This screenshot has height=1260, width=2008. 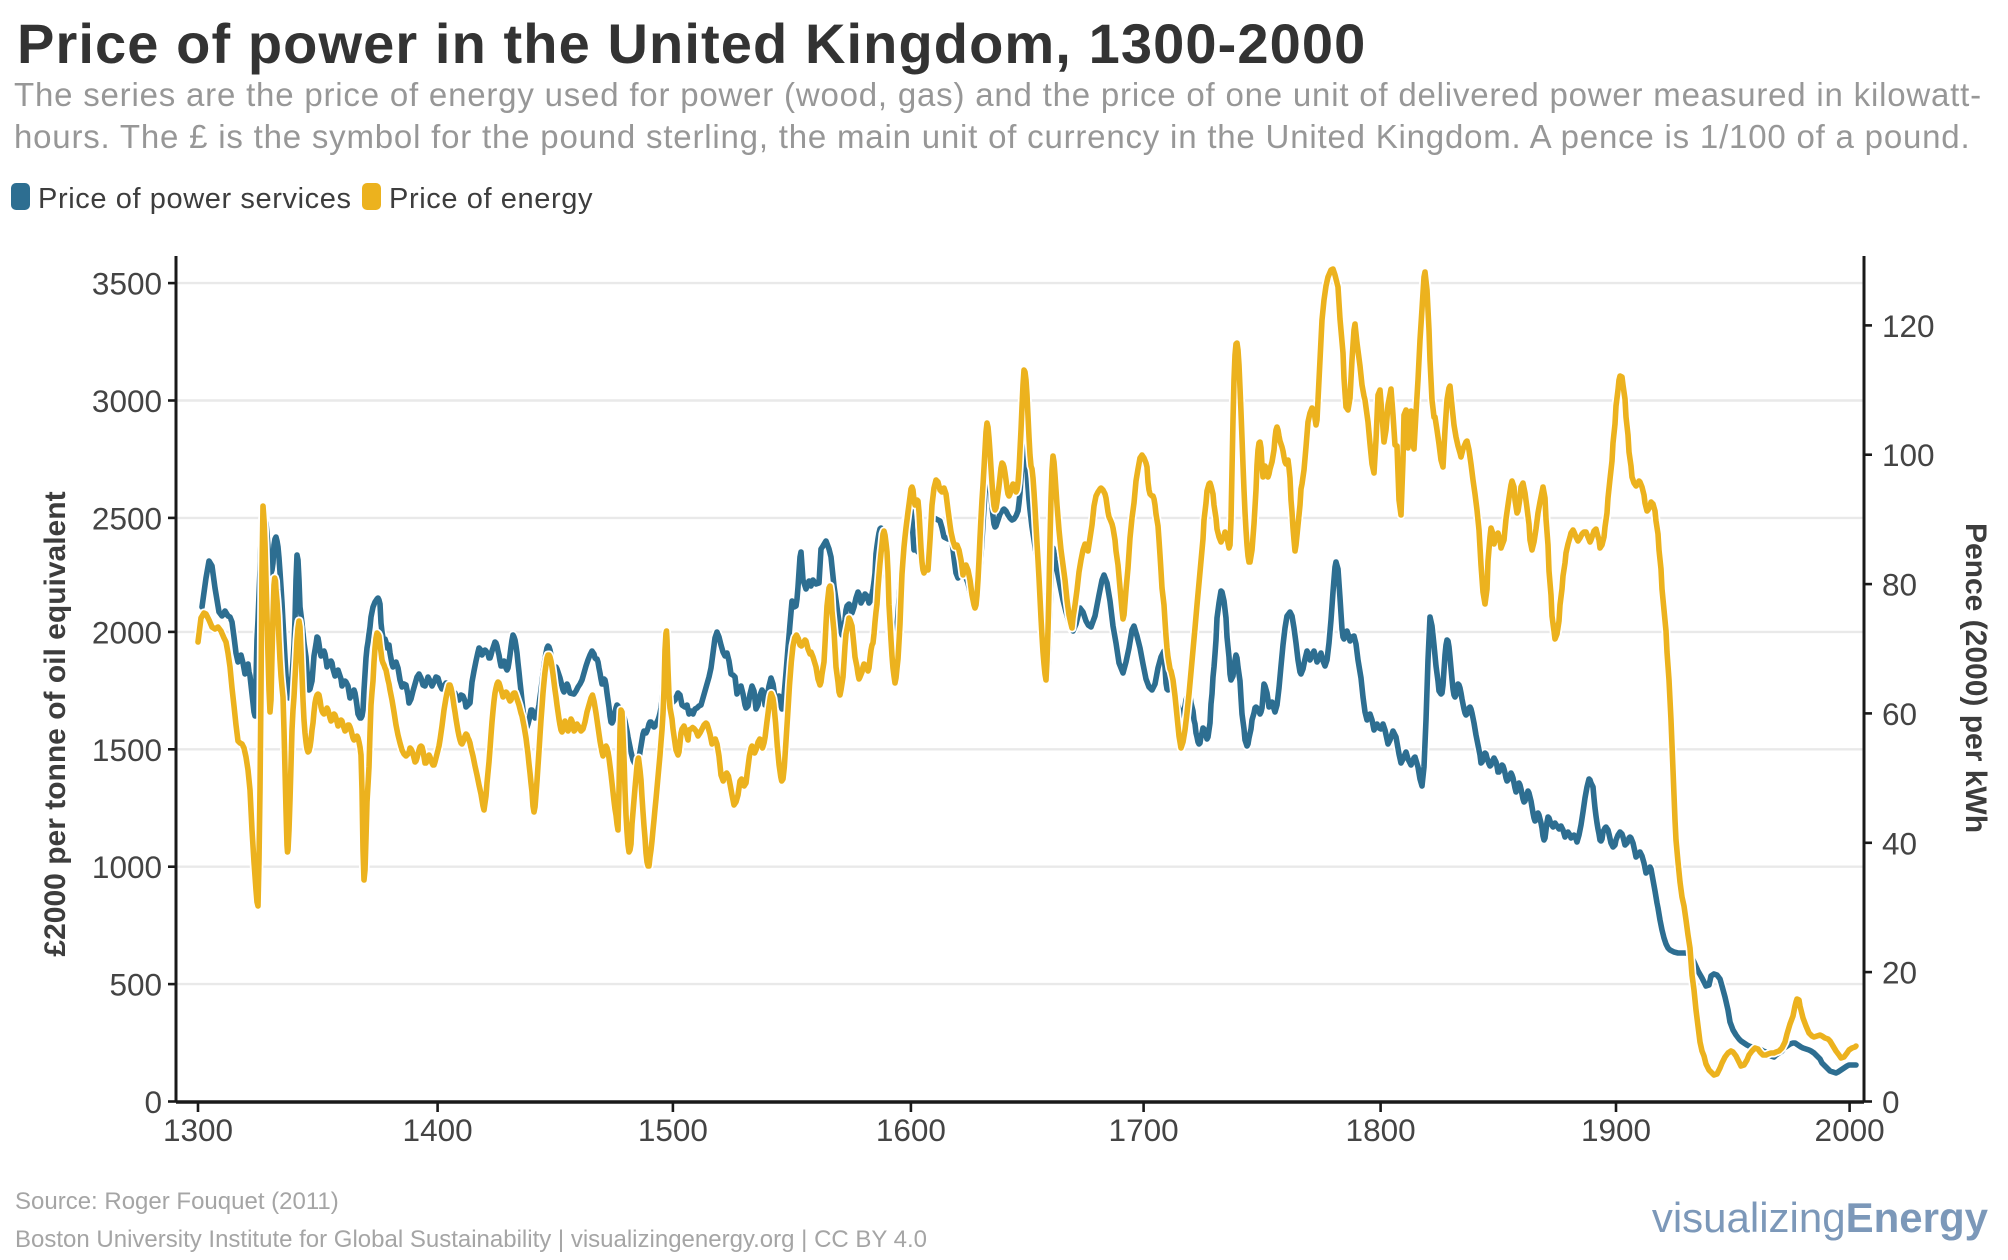 I want to click on svg-text: 1400, so click(x=438, y=1130).